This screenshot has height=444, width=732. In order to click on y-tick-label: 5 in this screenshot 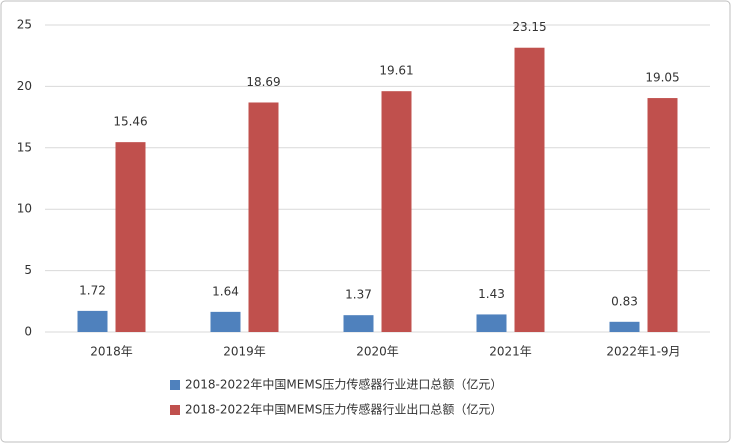, I will do `click(28, 270)`.